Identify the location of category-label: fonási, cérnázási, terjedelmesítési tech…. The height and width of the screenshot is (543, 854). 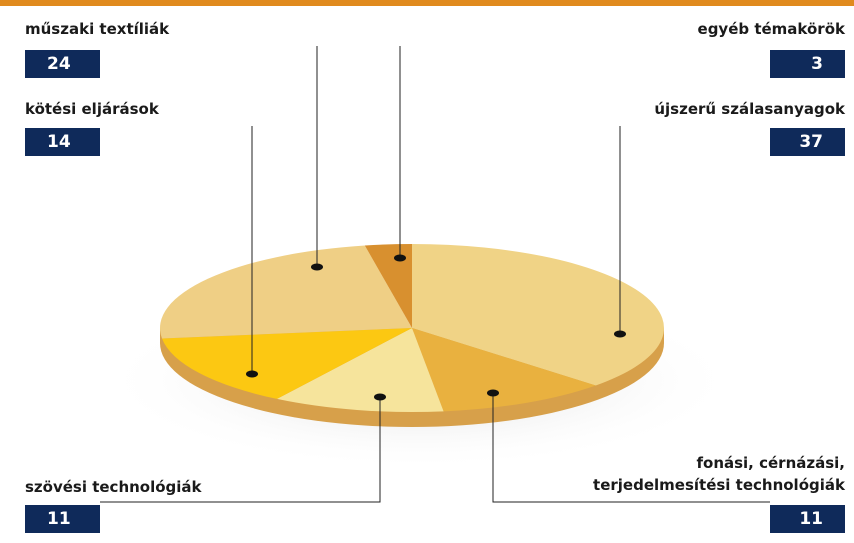
(719, 474).